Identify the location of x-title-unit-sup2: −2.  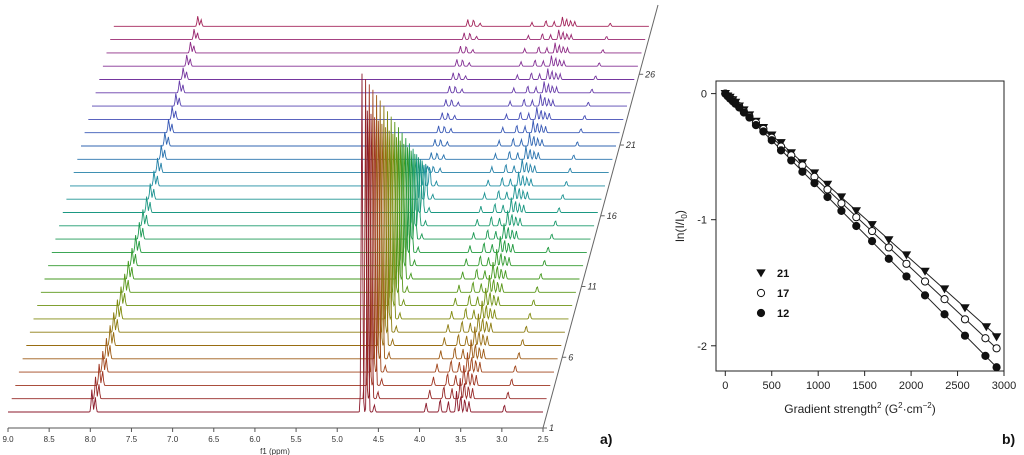
(928, 405).